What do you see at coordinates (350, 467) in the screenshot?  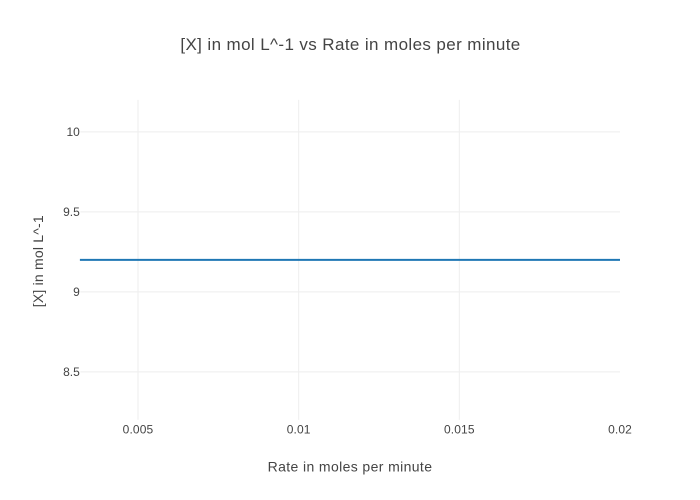 I see `svg-text: Rate in moles per minute` at bounding box center [350, 467].